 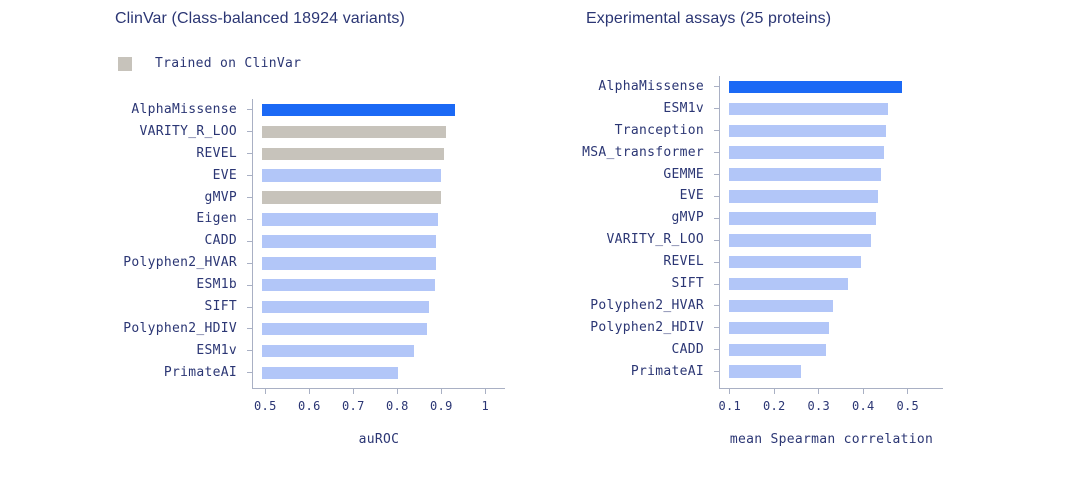 What do you see at coordinates (250, 241) in the screenshot?
I see `y-tick-cadd` at bounding box center [250, 241].